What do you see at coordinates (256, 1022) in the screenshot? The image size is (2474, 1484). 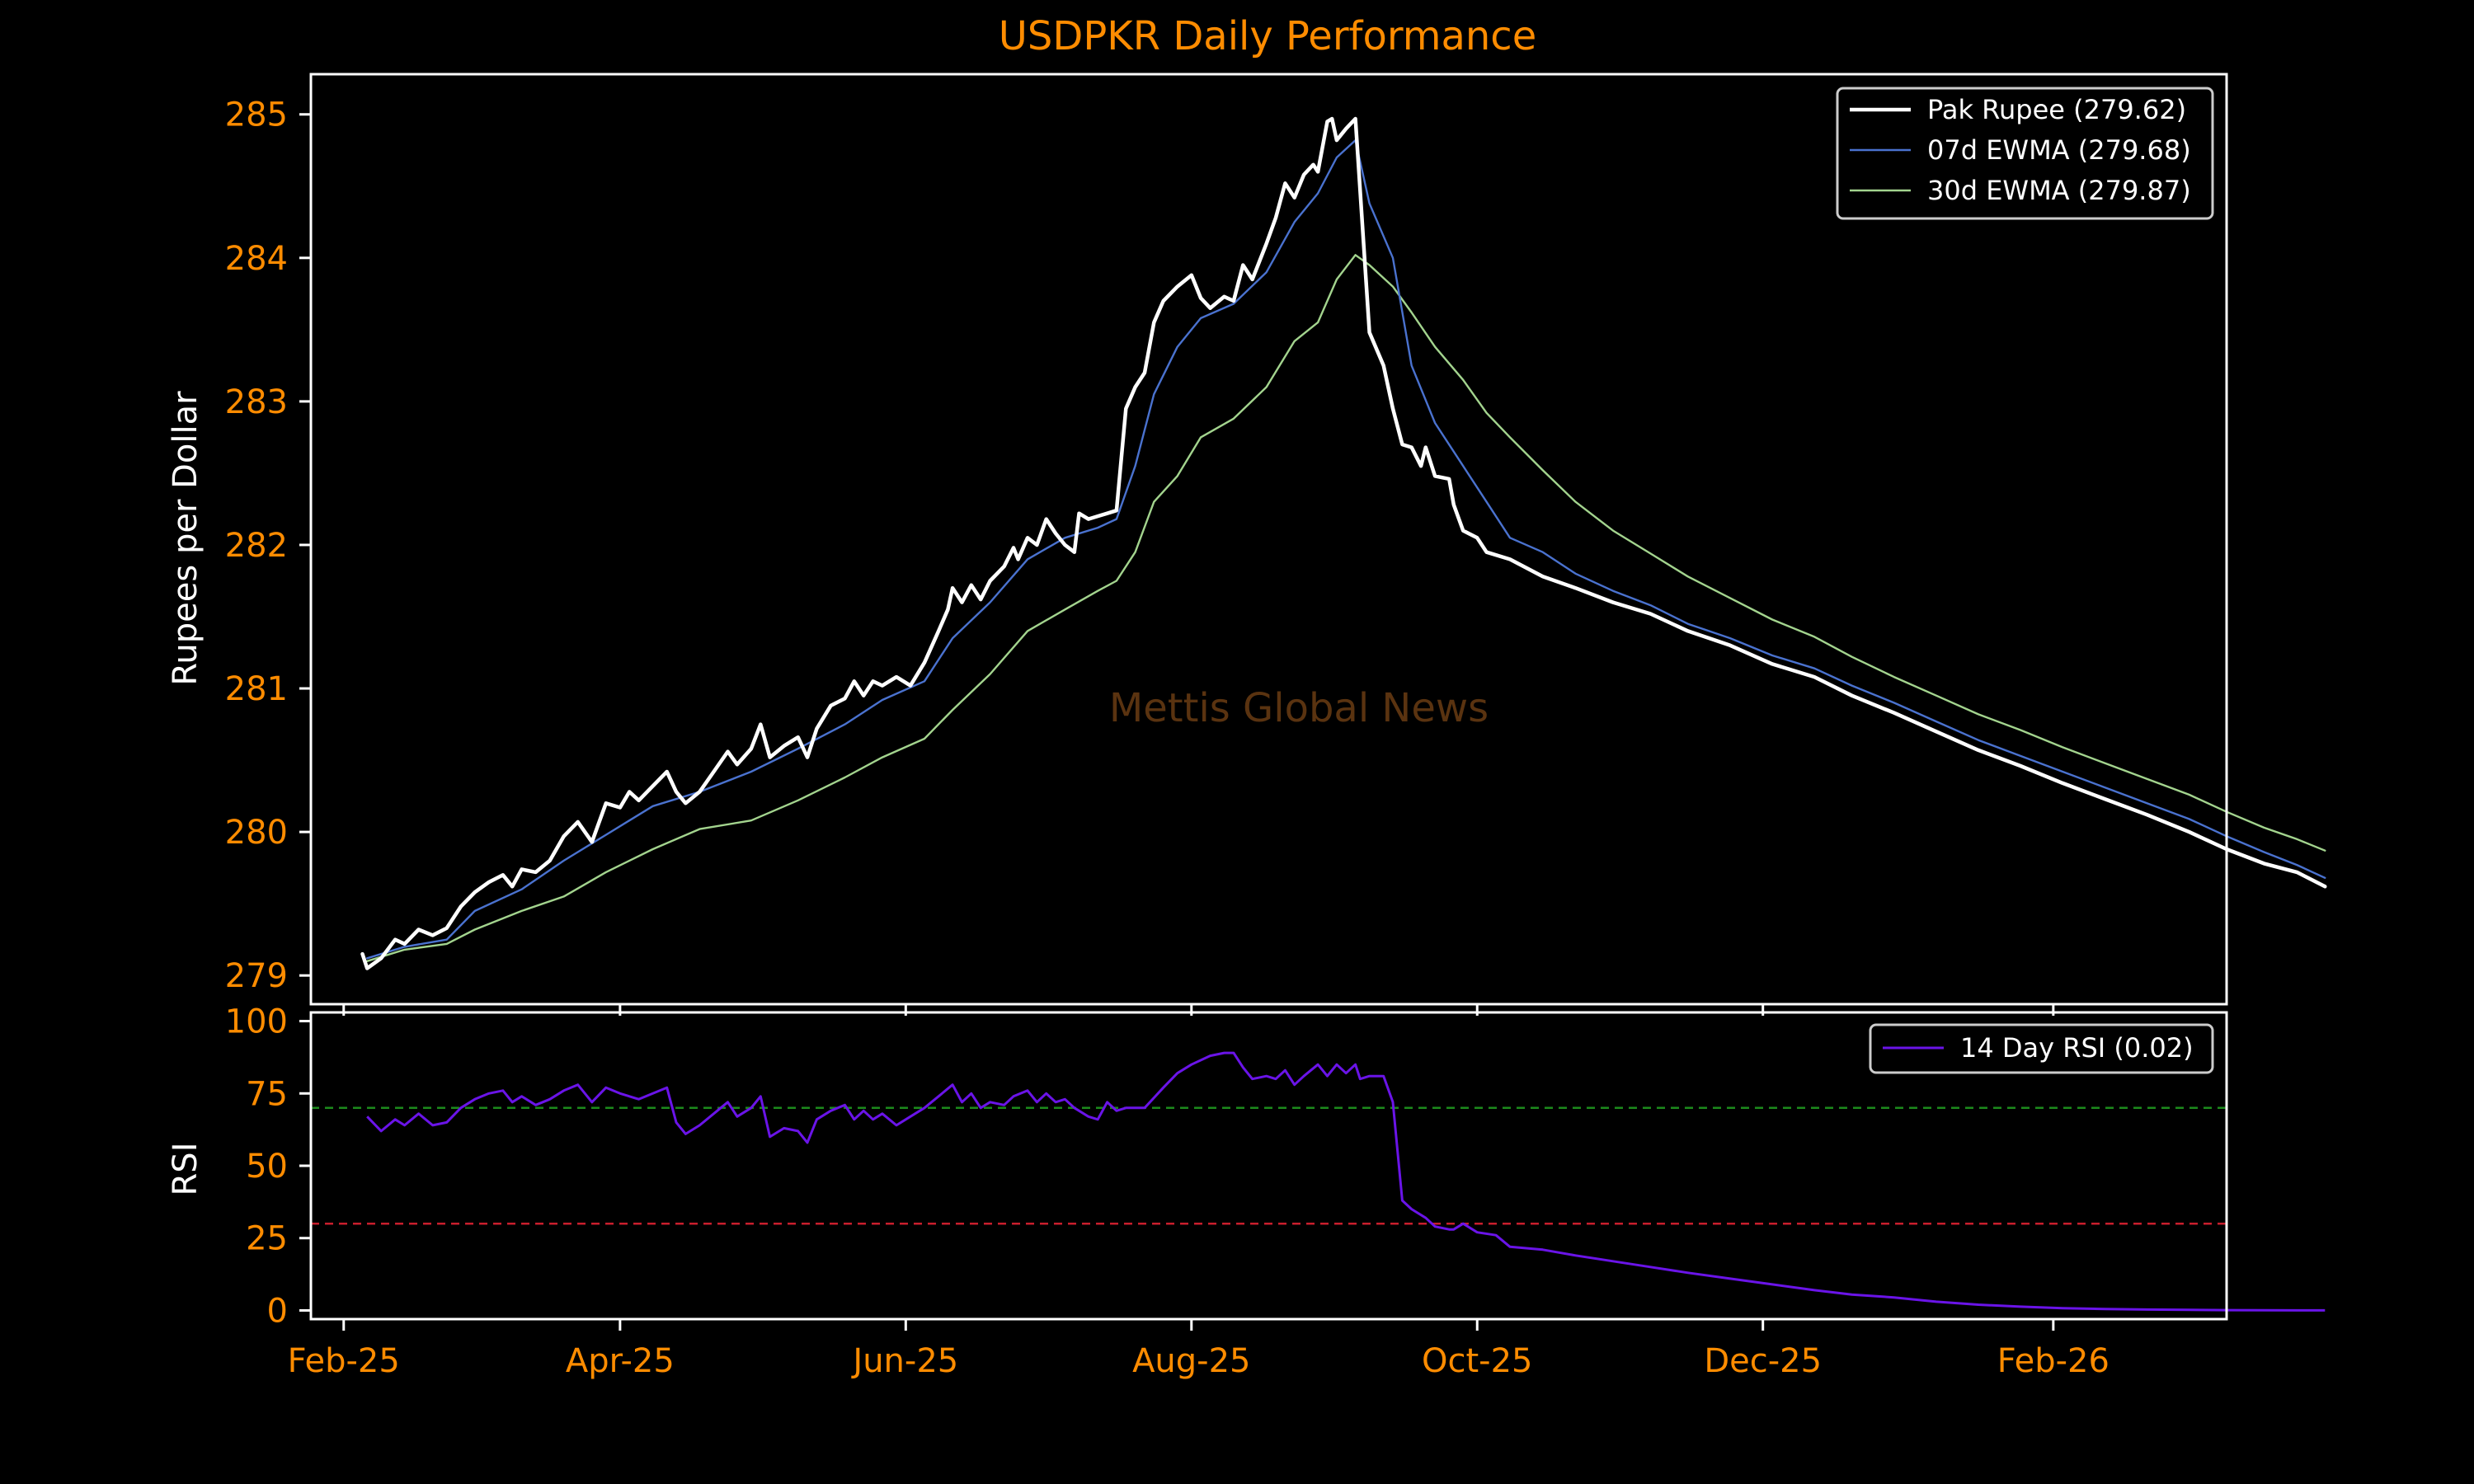 I see `rsi-y-tick-label: 100` at bounding box center [256, 1022].